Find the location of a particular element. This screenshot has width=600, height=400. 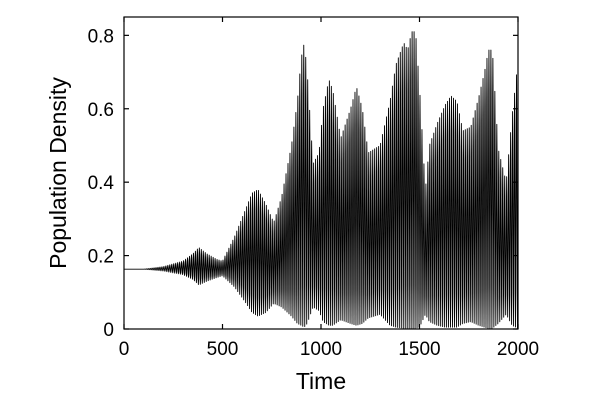

x-tick-label: 1000 is located at coordinates (321, 349).